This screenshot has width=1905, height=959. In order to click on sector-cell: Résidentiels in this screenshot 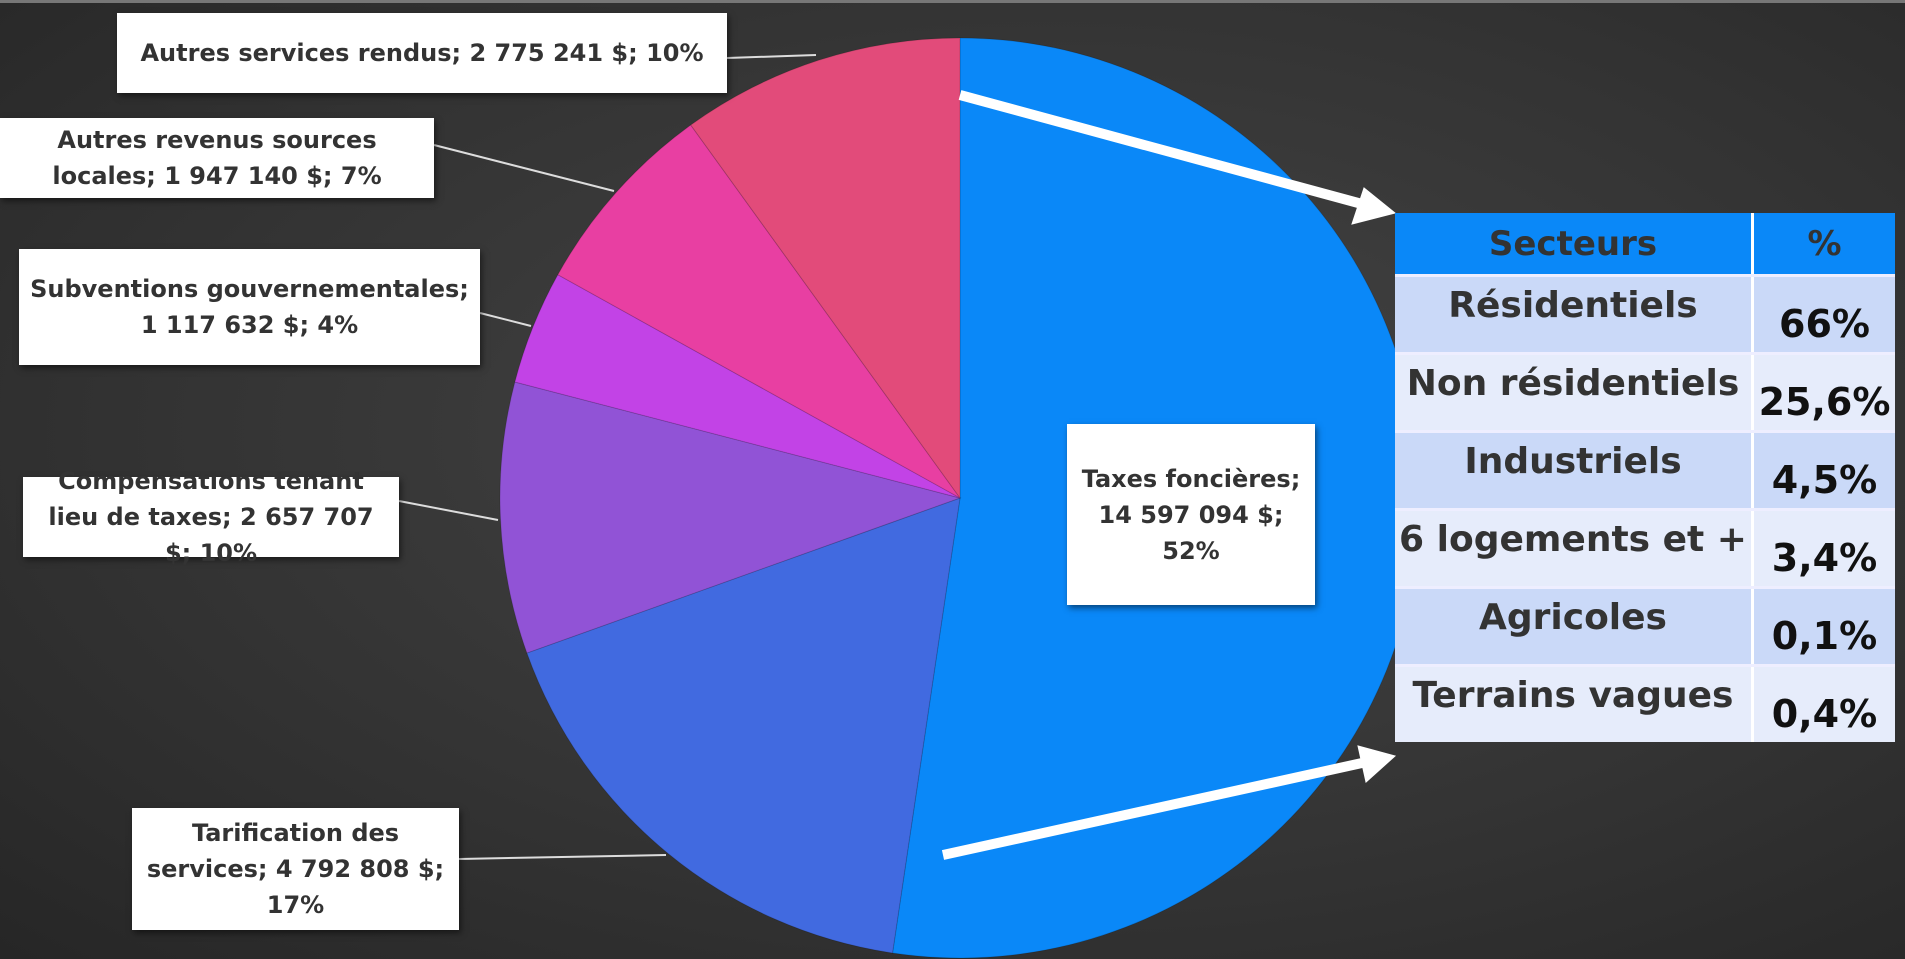, I will do `click(1574, 314)`.